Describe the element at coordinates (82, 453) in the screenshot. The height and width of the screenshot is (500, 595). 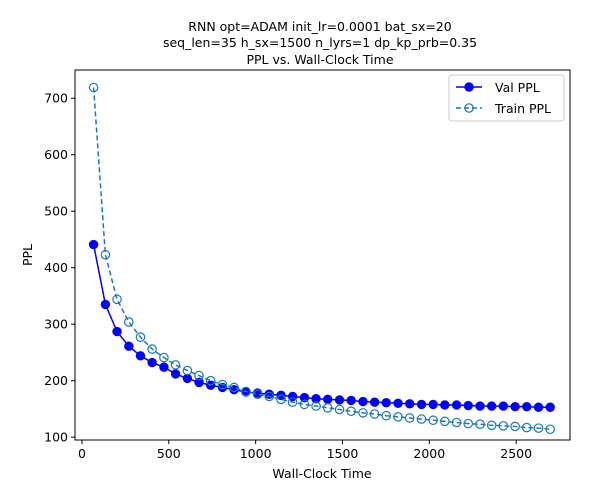
I see `x-tick-label: 0` at that location.